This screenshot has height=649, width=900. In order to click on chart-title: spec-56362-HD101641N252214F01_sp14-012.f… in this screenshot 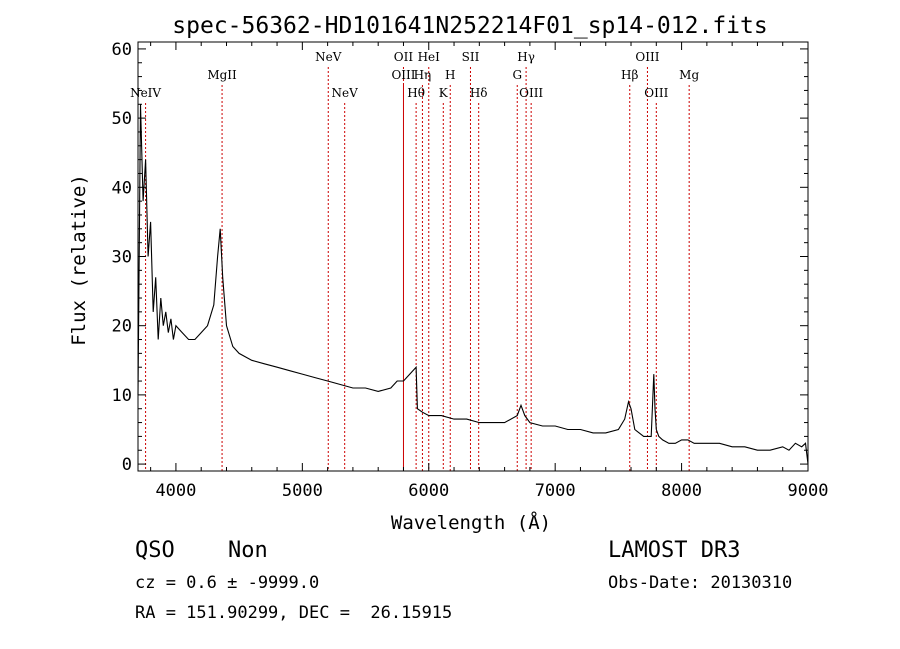, I will do `click(469, 26)`.